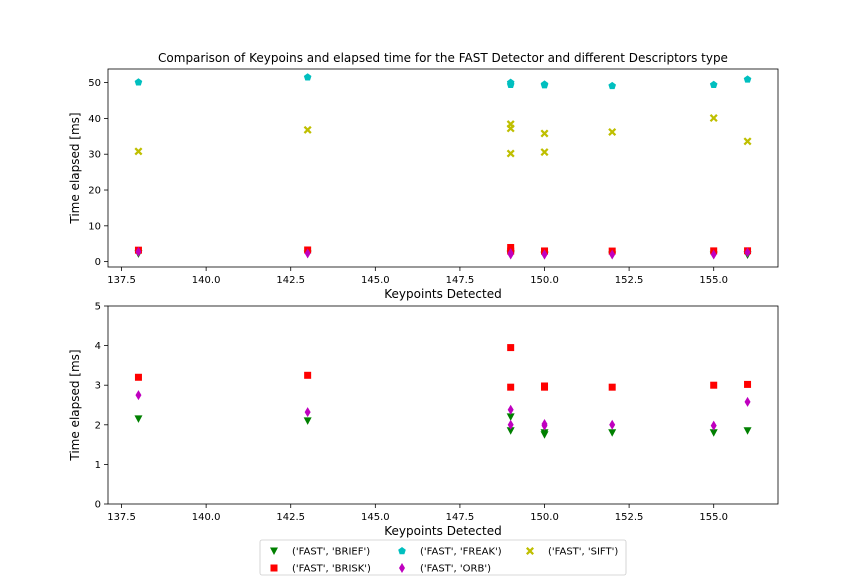  Describe the element at coordinates (331, 552) in the screenshot. I see `legend-label: ('FAST', 'BRIEF')` at that location.